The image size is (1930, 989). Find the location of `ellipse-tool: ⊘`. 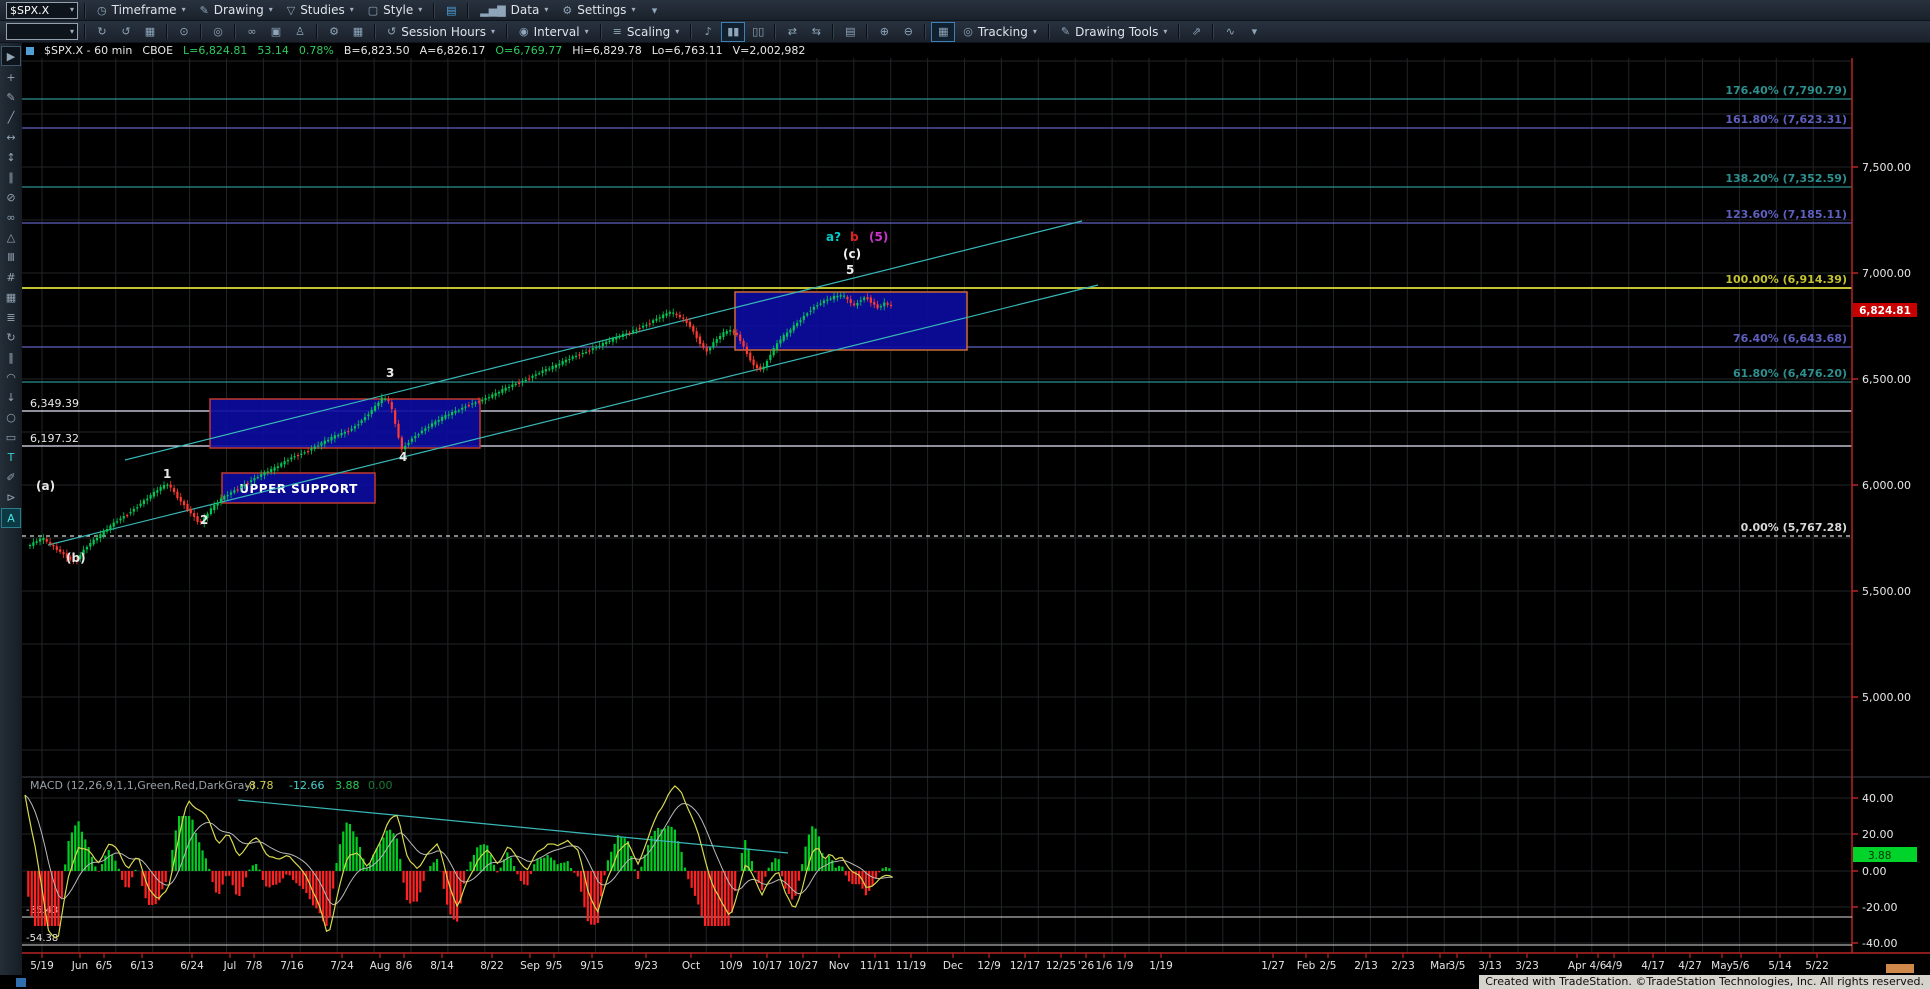

ellipse-tool: ⊘ is located at coordinates (11, 197).